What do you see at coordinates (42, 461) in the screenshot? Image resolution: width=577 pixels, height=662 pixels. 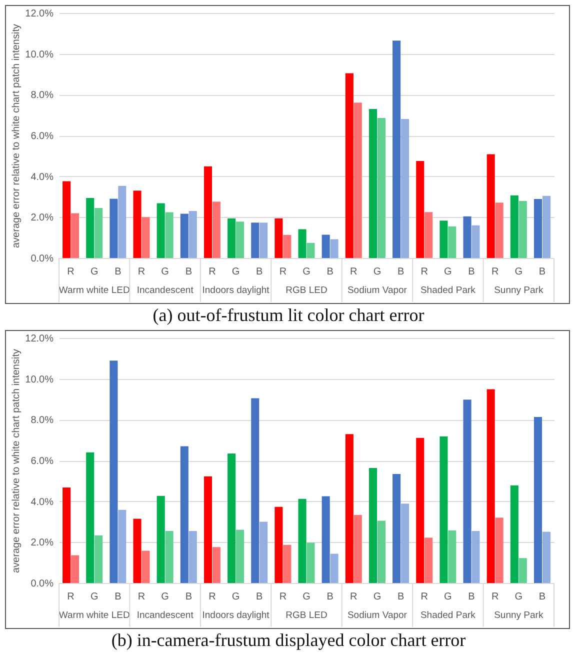 I see `y-tick-label: 6.0%` at bounding box center [42, 461].